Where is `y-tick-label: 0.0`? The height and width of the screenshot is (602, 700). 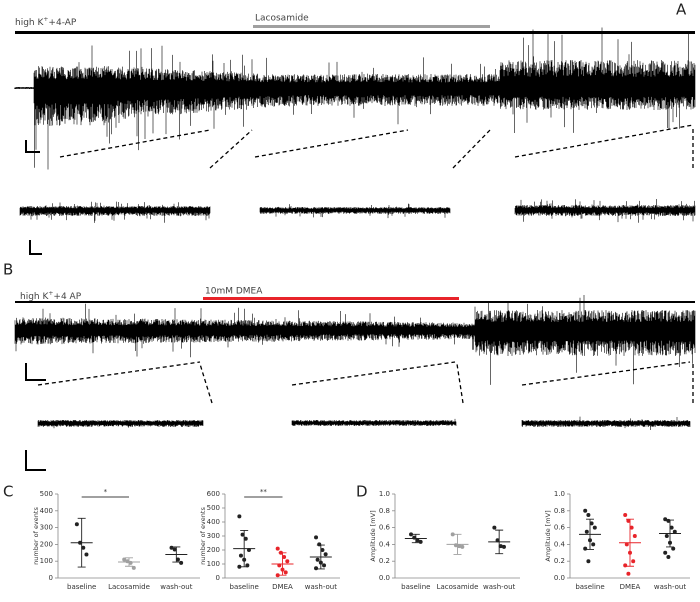 y-tick-label: 0.0 is located at coordinates (384, 578).